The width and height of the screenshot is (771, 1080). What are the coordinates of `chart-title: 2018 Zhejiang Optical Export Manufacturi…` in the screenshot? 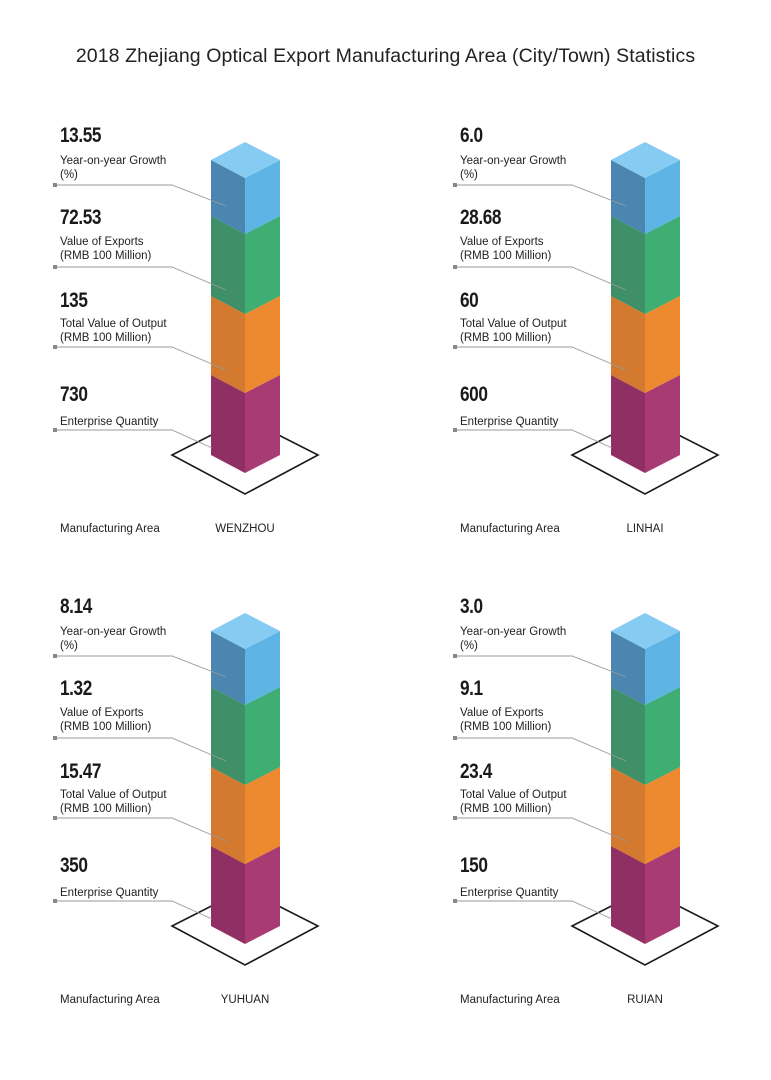 It's located at (385, 56).